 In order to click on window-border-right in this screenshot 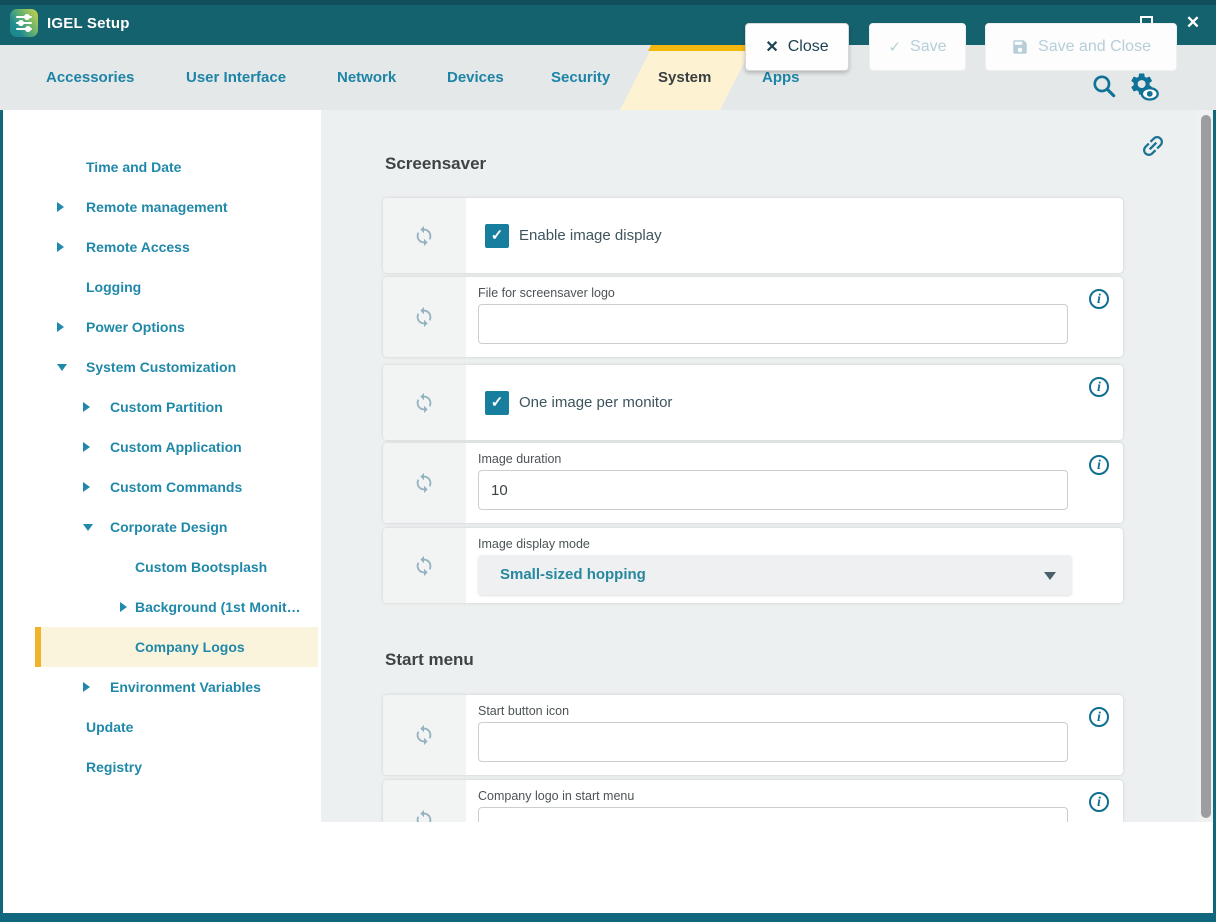, I will do `click(1214, 461)`.